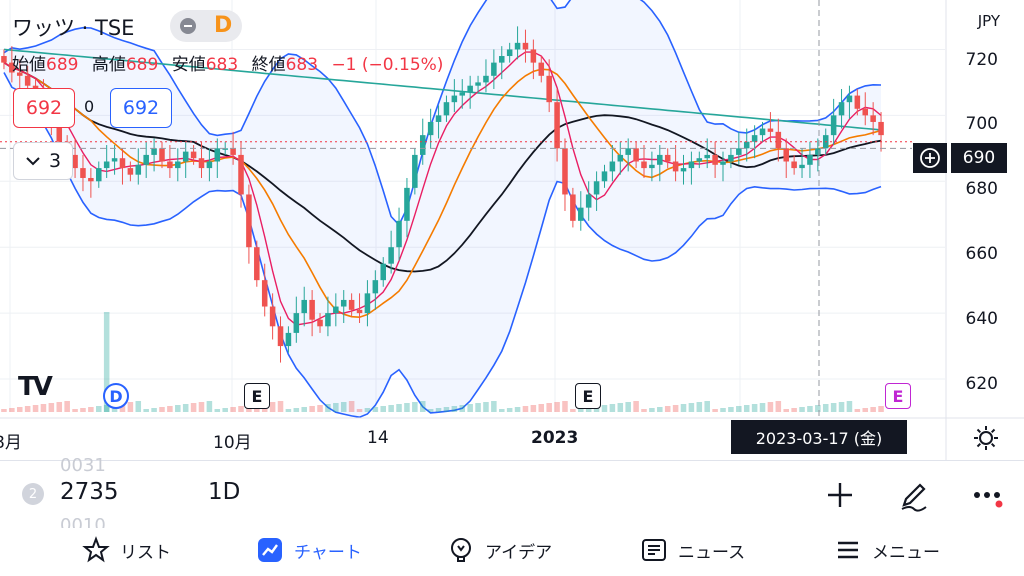  Describe the element at coordinates (43, 161) in the screenshot. I see `indicators-toggle: 3` at that location.